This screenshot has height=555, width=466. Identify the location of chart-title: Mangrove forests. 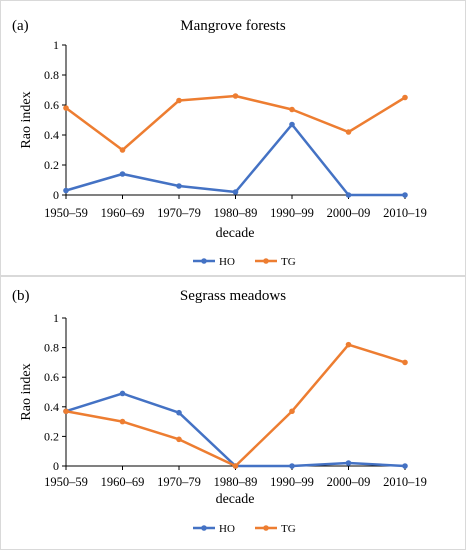
(233, 26).